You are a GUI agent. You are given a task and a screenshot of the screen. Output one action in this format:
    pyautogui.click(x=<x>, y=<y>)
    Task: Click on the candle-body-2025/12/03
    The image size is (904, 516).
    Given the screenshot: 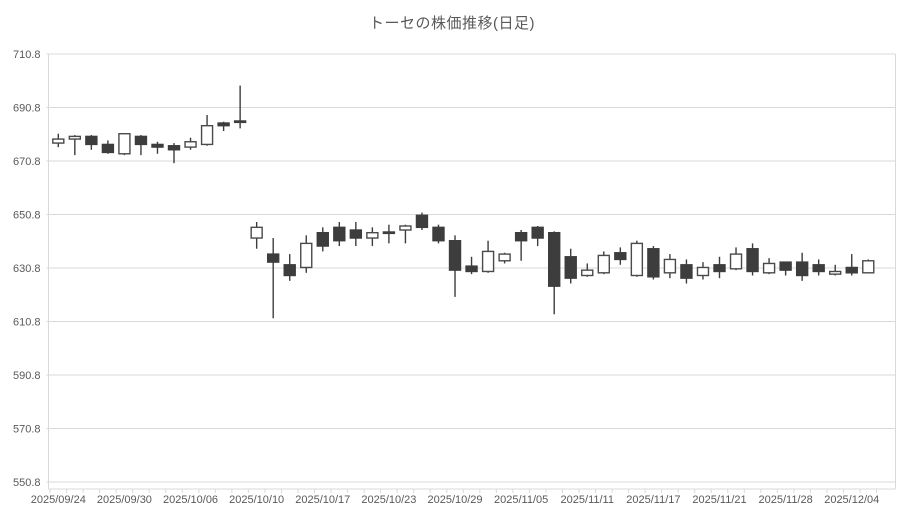 What is the action you would take?
    pyautogui.click(x=835, y=272)
    